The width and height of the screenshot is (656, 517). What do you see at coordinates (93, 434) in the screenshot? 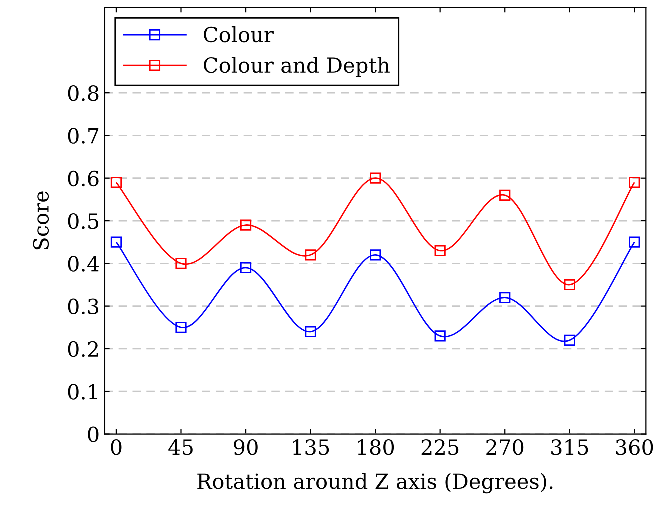
I see `y-tick-label: 0` at bounding box center [93, 434].